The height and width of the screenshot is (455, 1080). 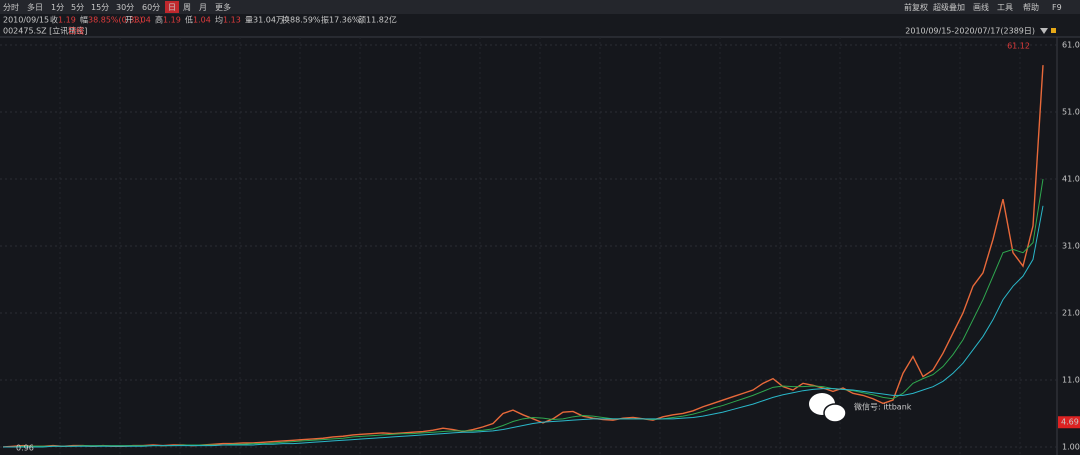 I want to click on info-label: 额, so click(x=362, y=20).